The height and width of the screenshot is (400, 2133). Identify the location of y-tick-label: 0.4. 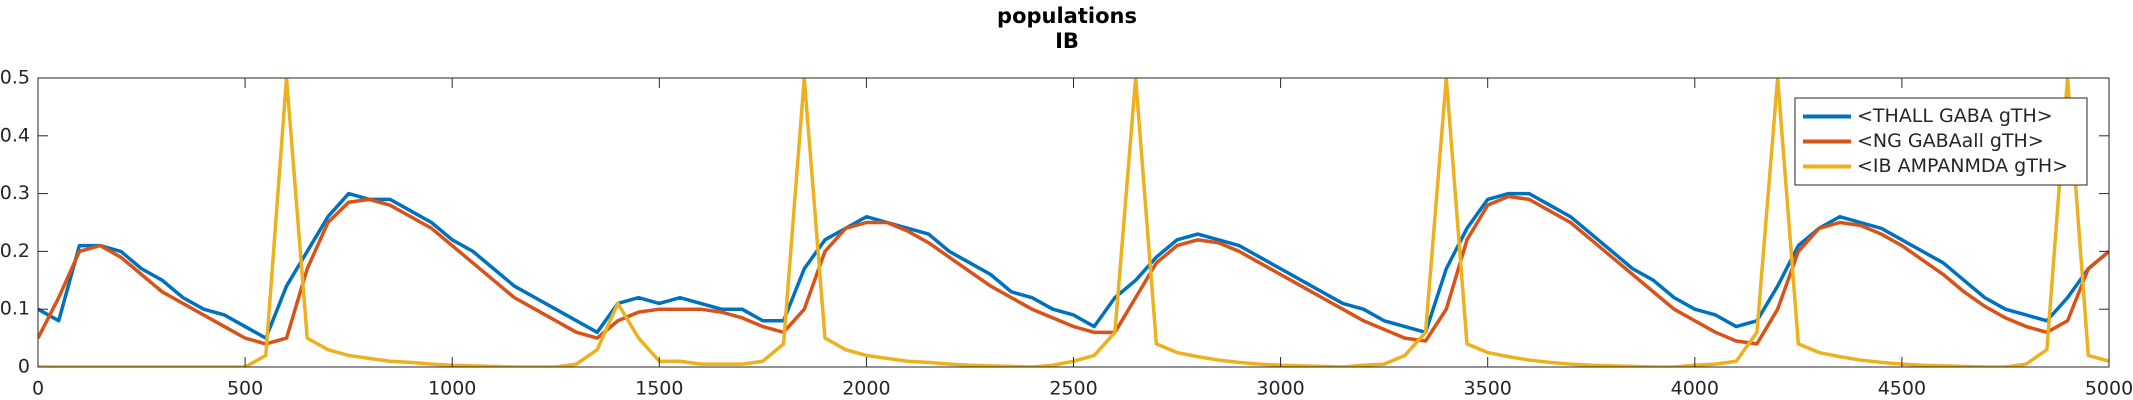
(15, 135).